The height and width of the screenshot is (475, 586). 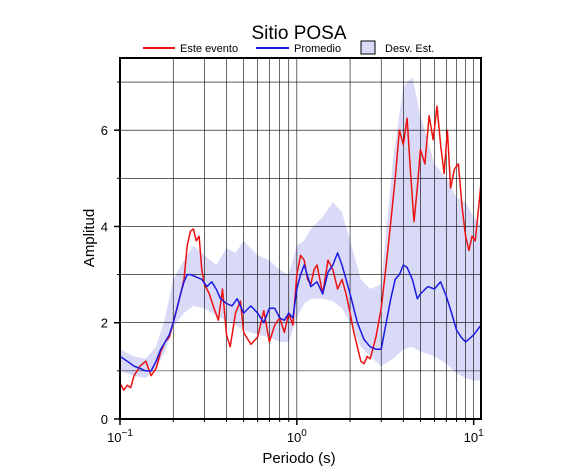 What do you see at coordinates (209, 49) in the screenshot?
I see `legend-label-este-evento: Este evento` at bounding box center [209, 49].